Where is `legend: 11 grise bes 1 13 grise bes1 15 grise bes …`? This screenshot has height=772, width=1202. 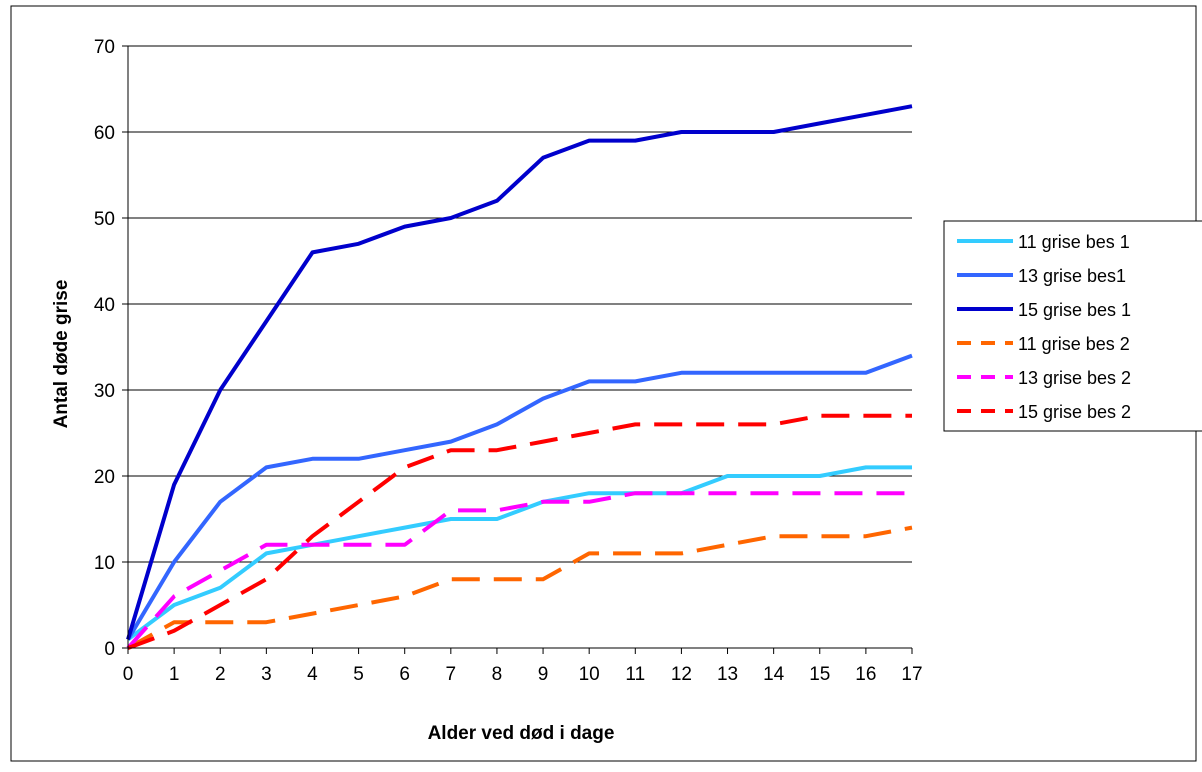 legend: 11 grise bes 1 13 grise bes1 15 grise bes … is located at coordinates (1072, 326).